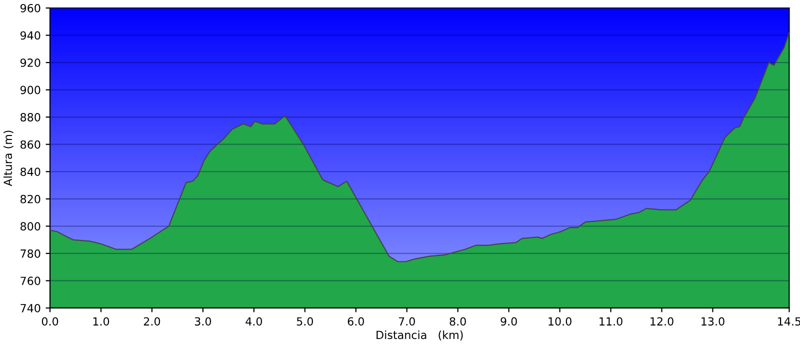 This screenshot has width=800, height=348. I want to click on y-tick-label: 860, so click(30, 144).